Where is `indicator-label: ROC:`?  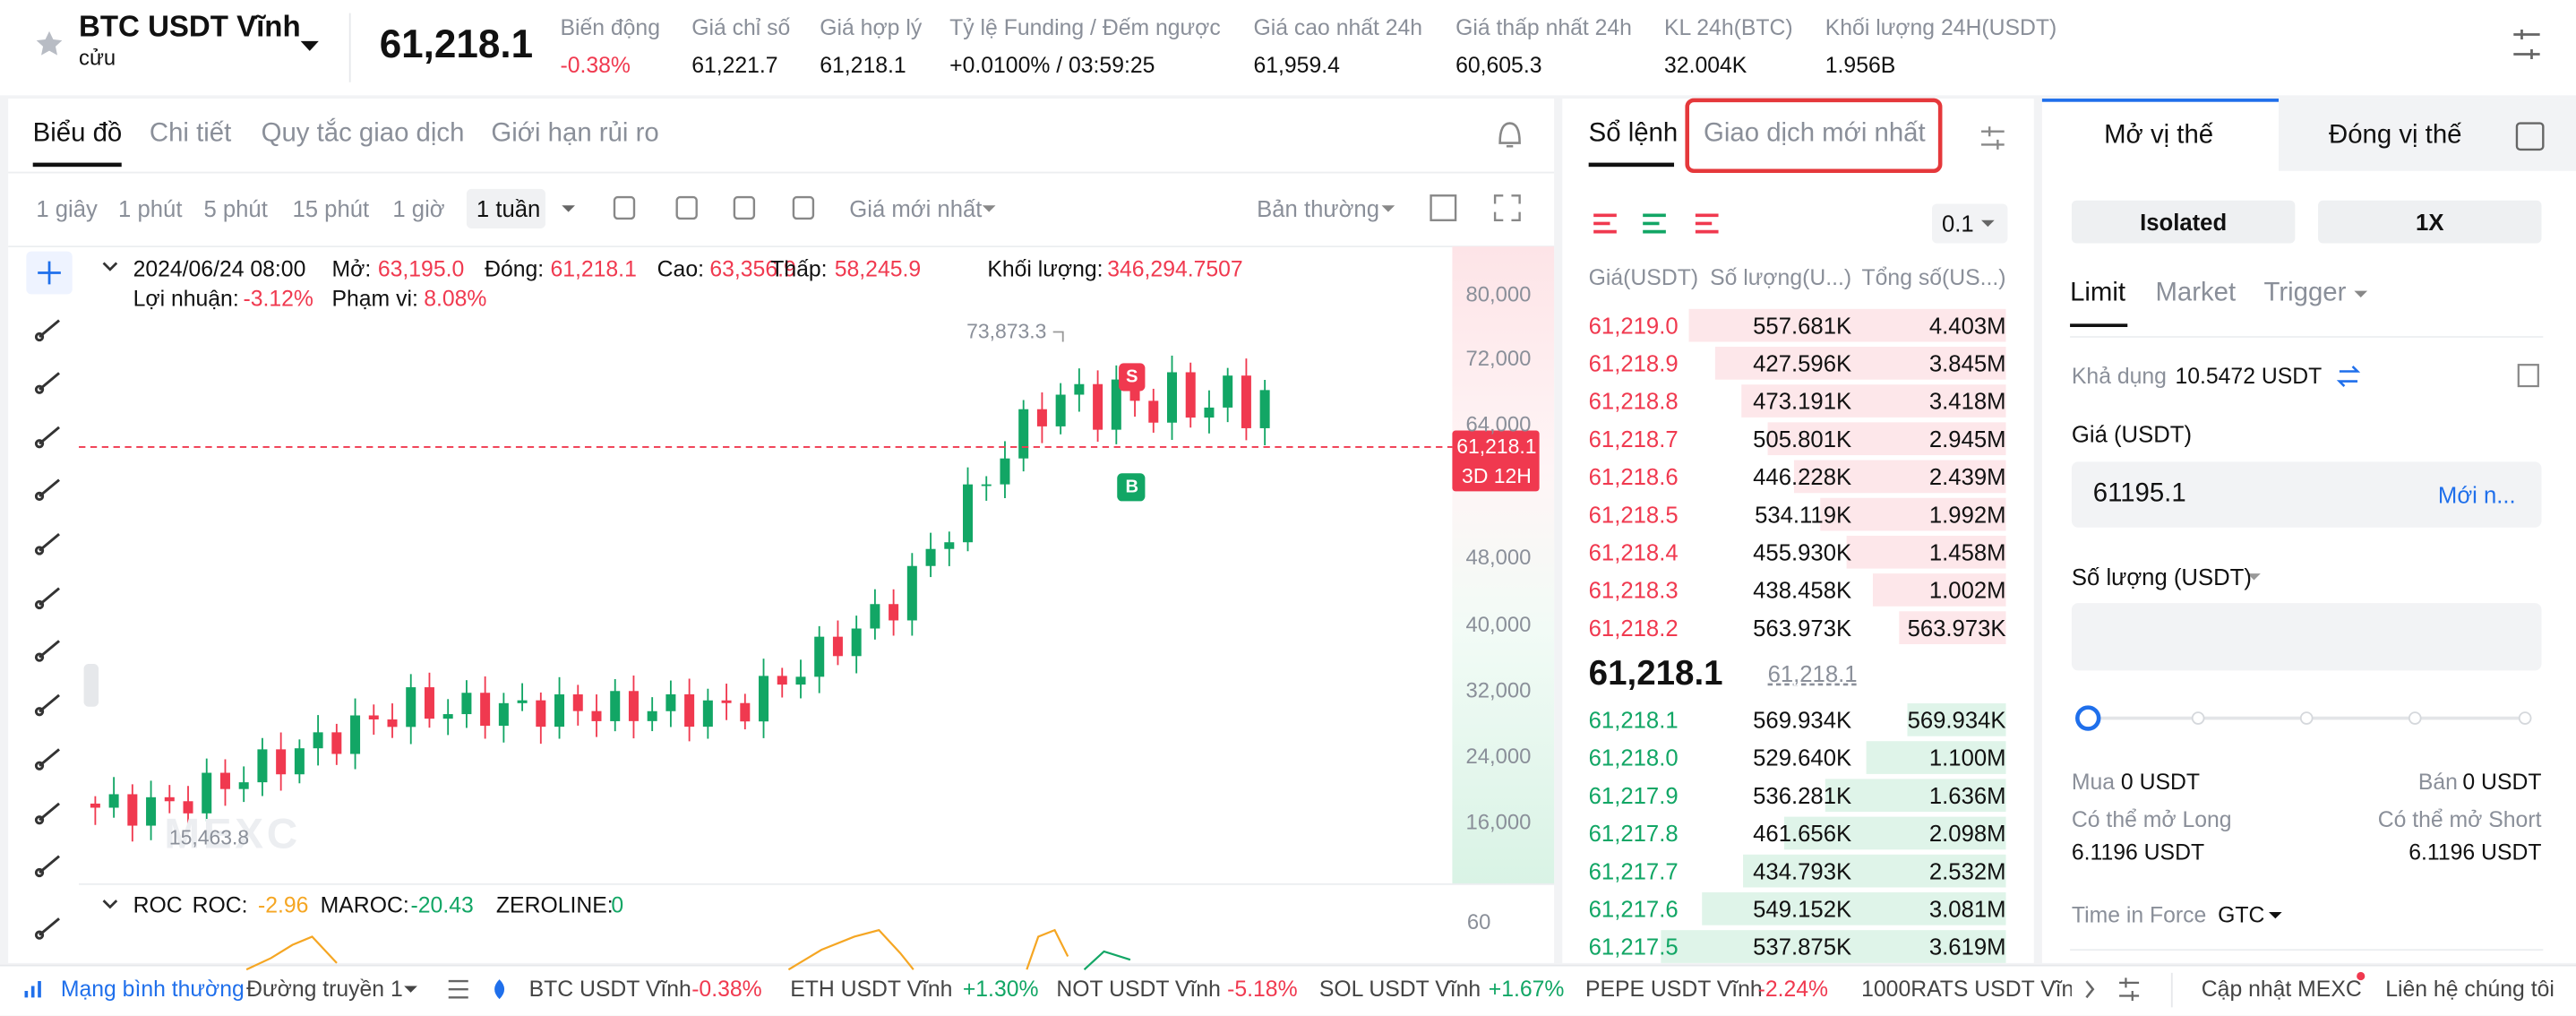
indicator-label: ROC: is located at coordinates (220, 904).